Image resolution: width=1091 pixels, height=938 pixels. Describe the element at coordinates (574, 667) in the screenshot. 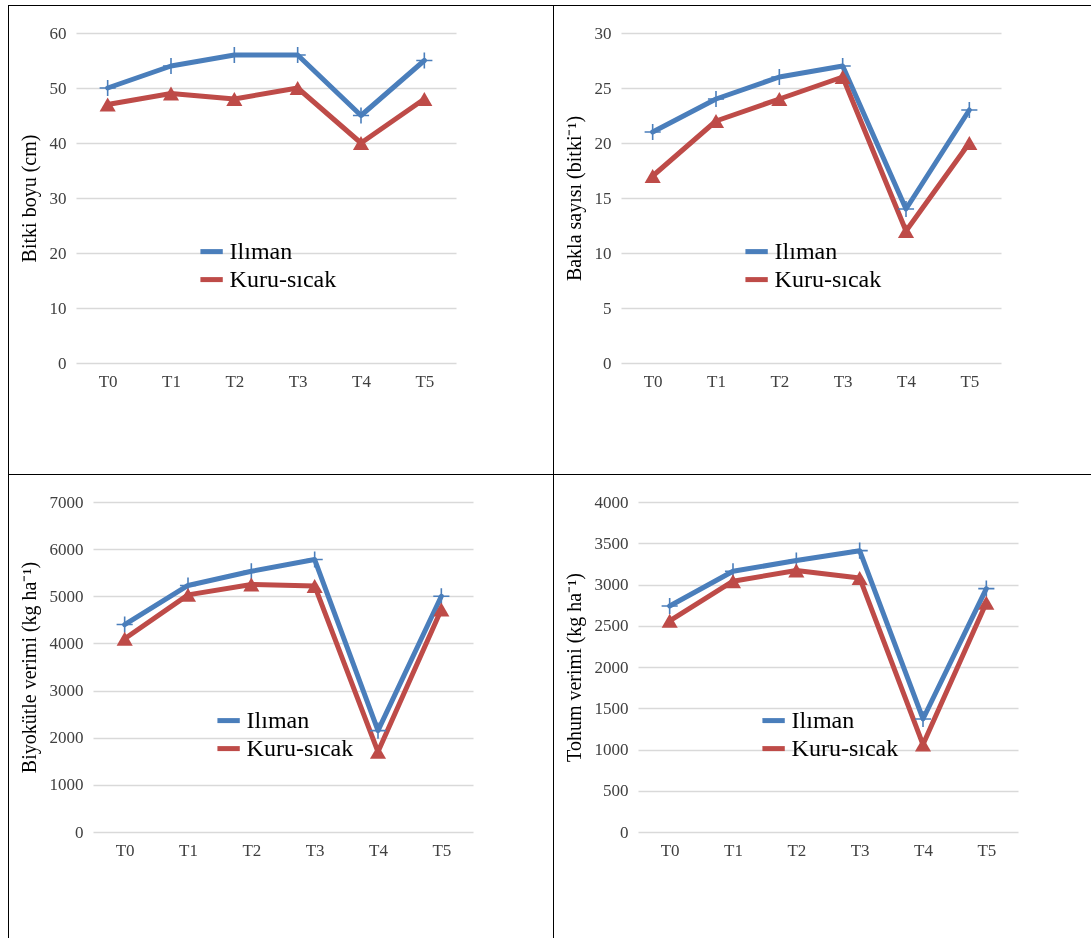

I see `y-axis-title: Tohum verimi (kg ha⁻¹)` at that location.